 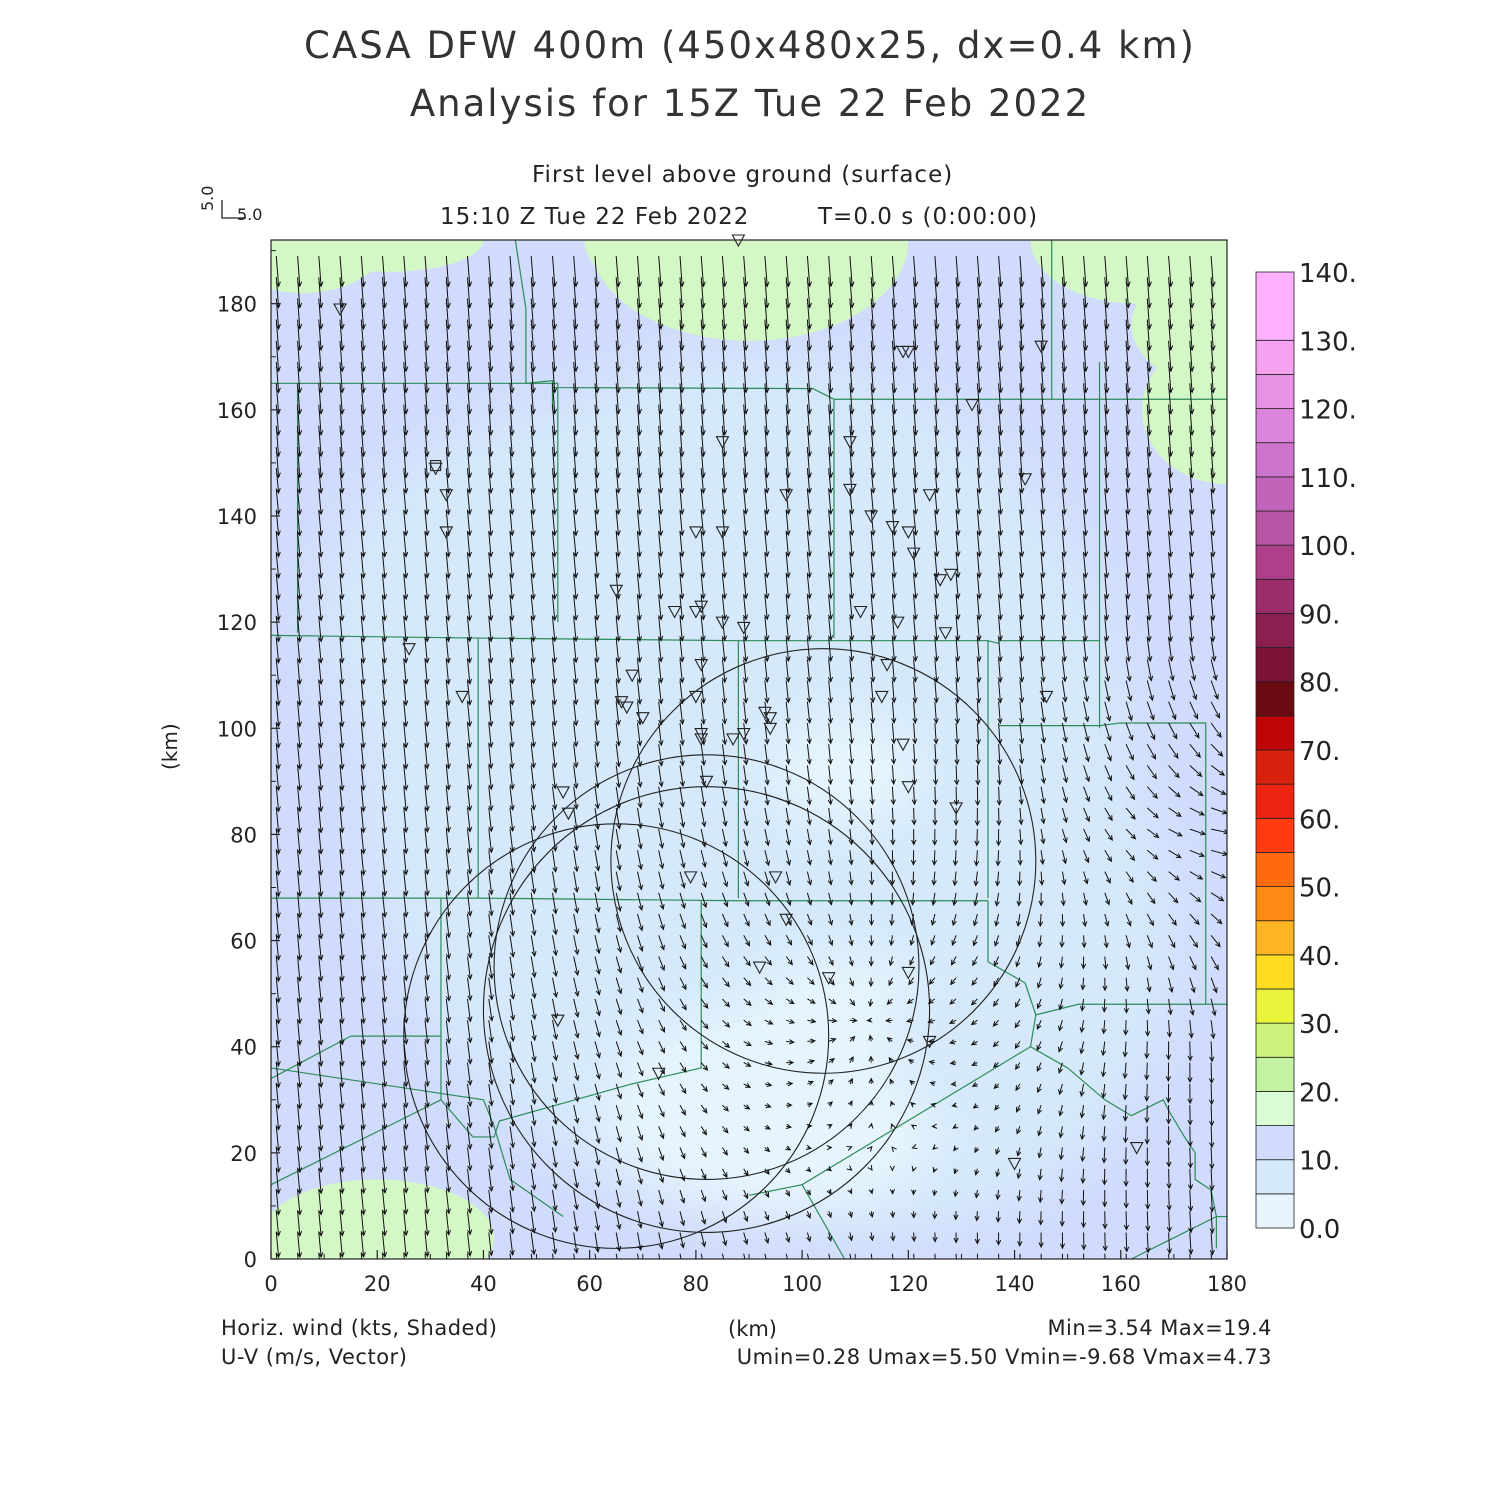 I want to click on colorbar-label: 110., so click(x=1328, y=479).